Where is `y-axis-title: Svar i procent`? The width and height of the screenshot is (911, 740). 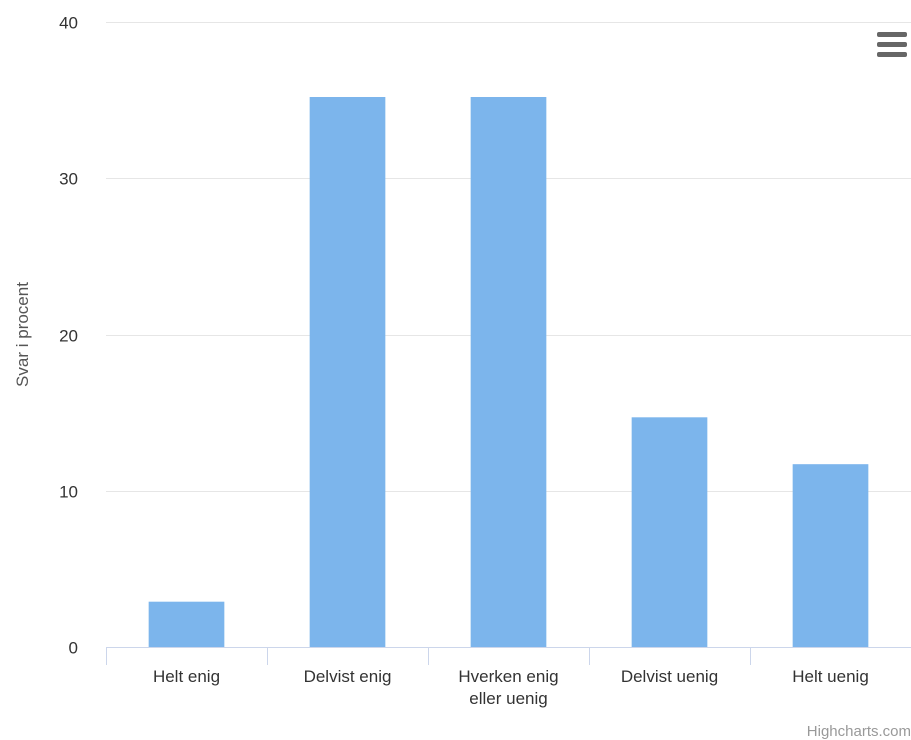
y-axis-title: Svar i procent is located at coordinates (22, 334).